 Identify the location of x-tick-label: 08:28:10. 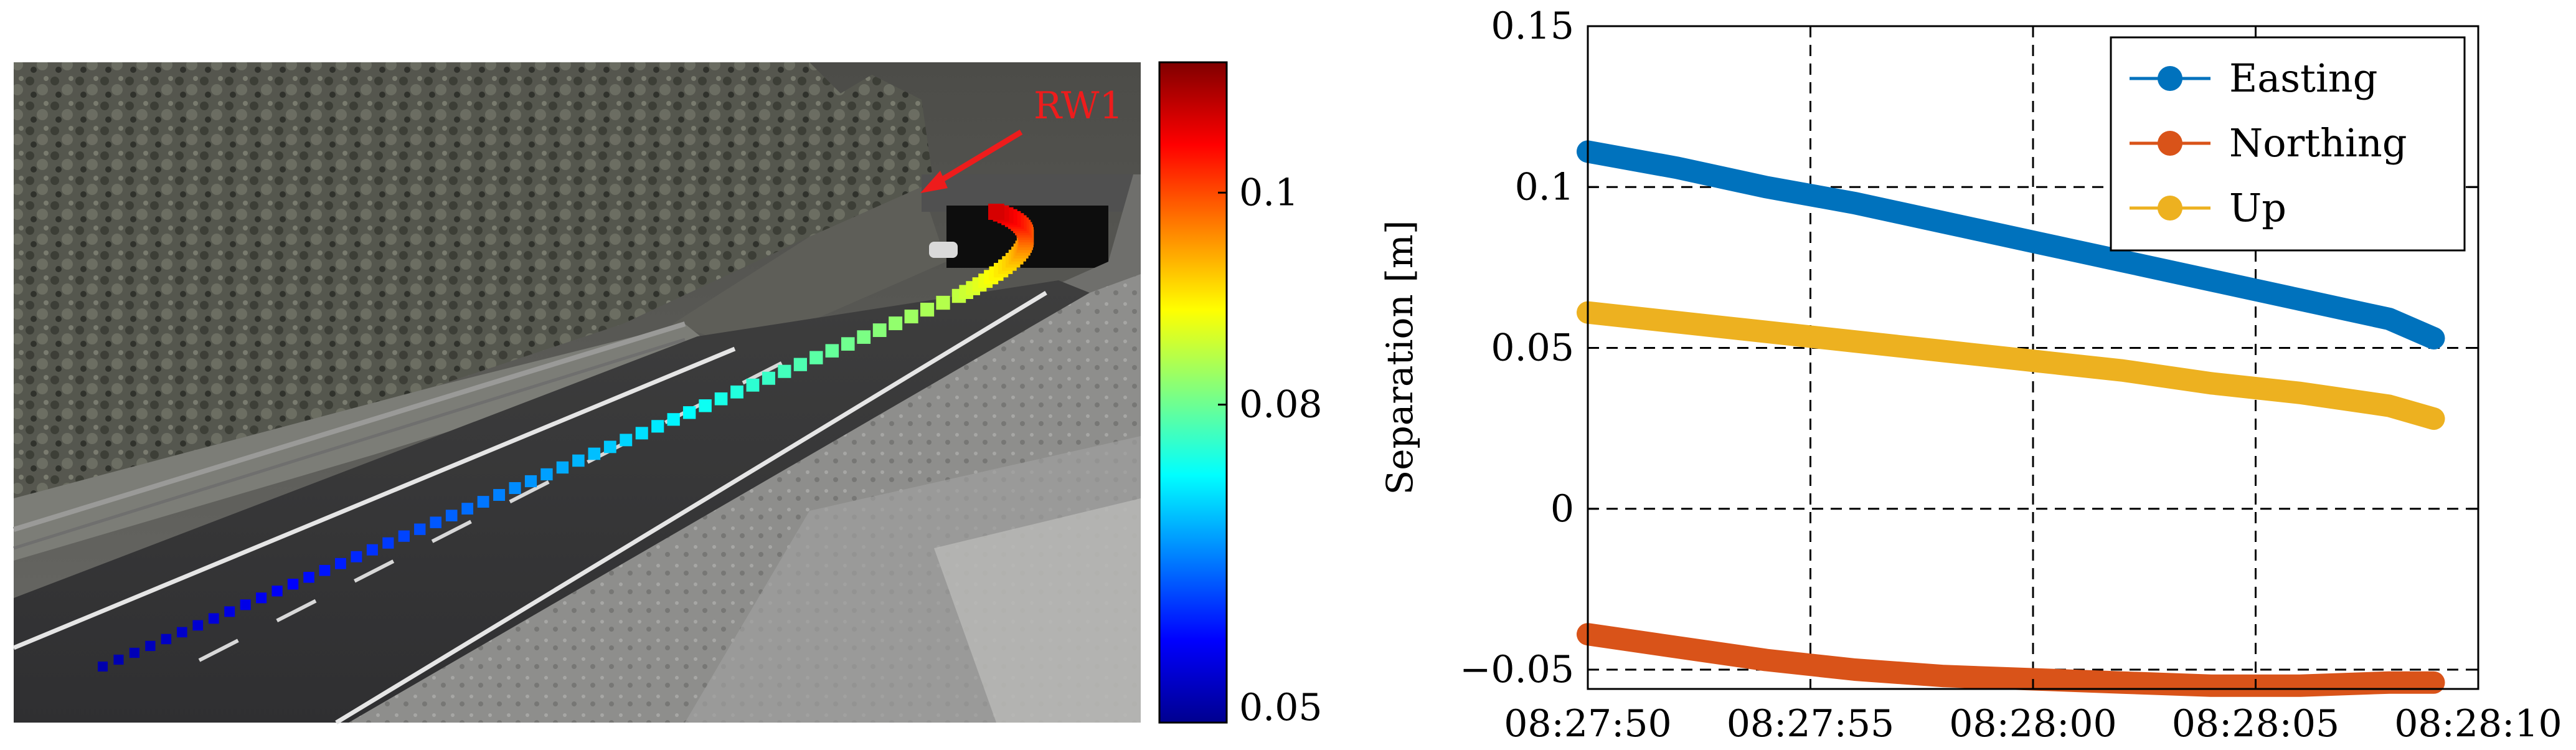
(2478, 724).